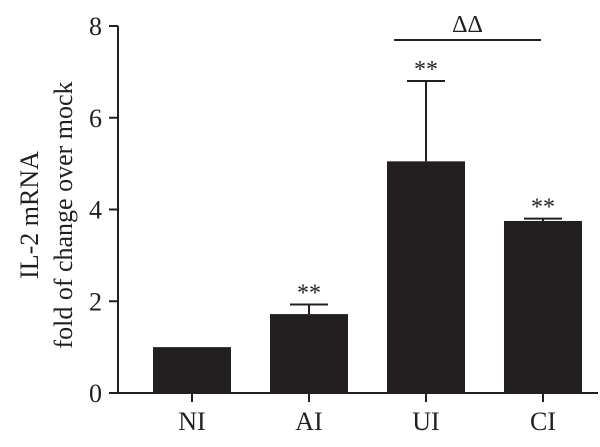 The height and width of the screenshot is (447, 600). What do you see at coordinates (95, 118) in the screenshot?
I see `y-tick-label-6: 6` at bounding box center [95, 118].